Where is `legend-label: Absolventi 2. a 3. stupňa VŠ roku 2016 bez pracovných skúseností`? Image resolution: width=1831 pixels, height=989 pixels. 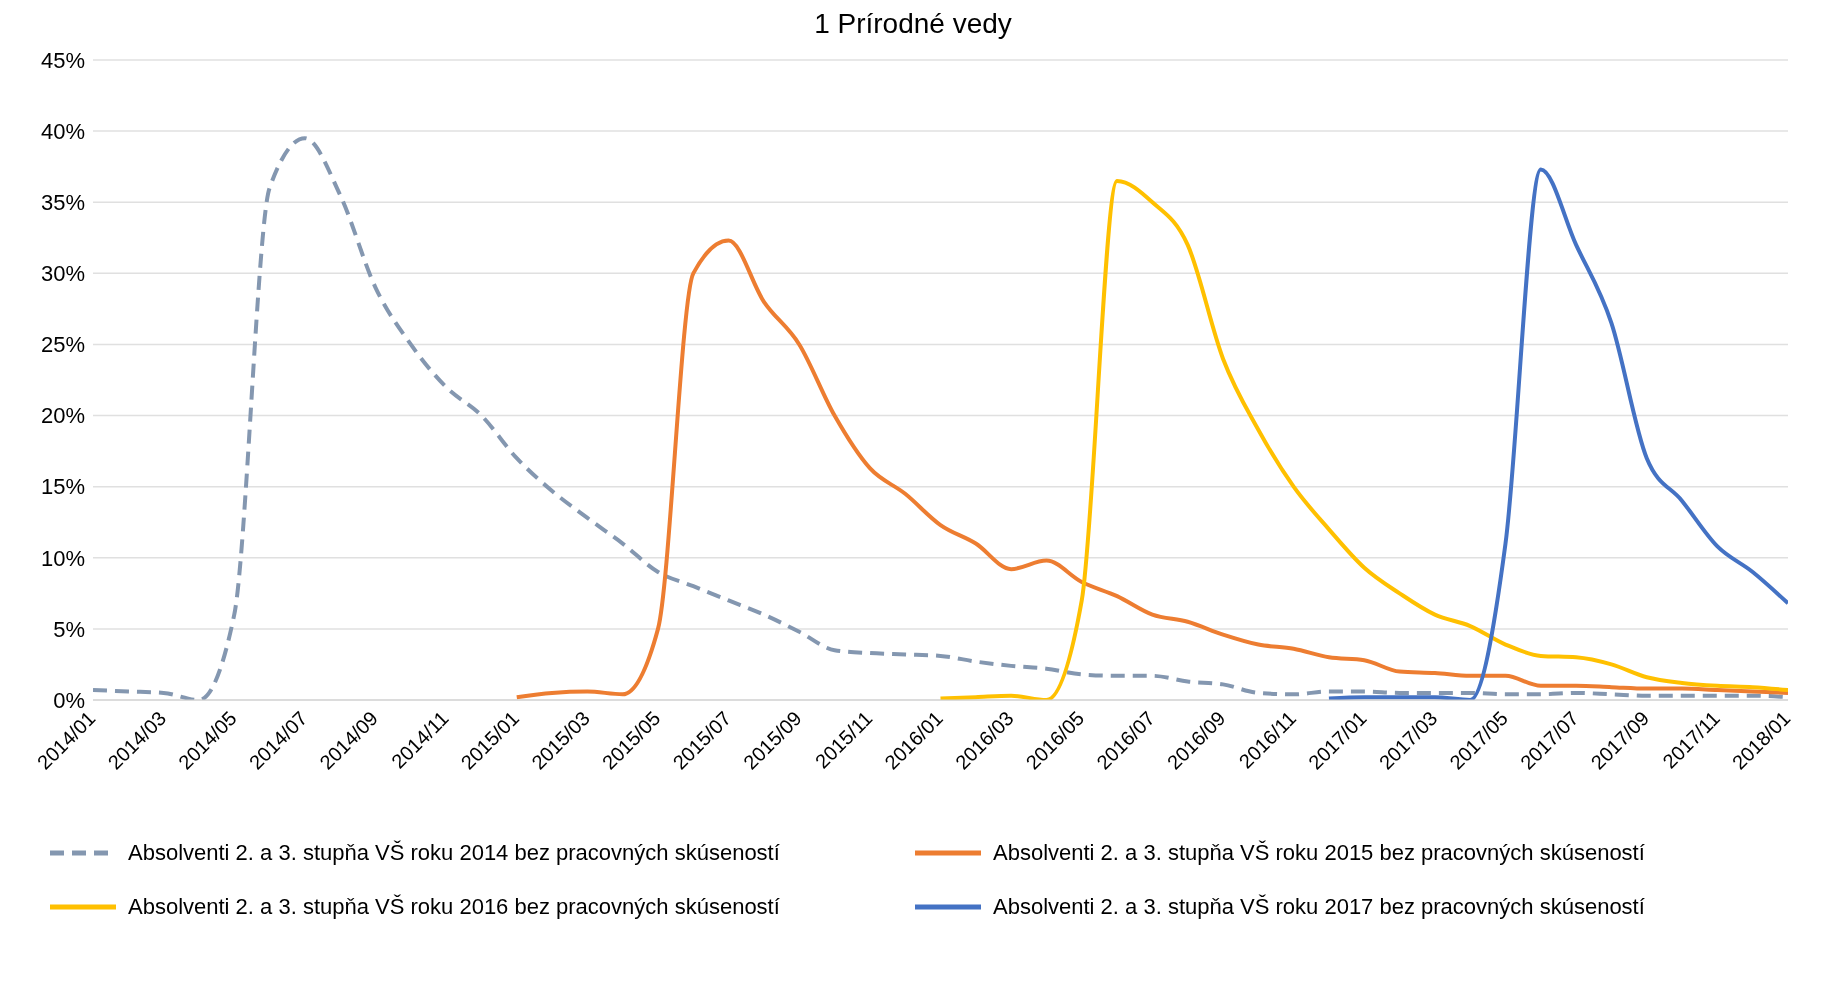 legend-label: Absolventi 2. a 3. stupňa VŠ roku 2016 bez pracovných skúseností is located at coordinates (454, 907).